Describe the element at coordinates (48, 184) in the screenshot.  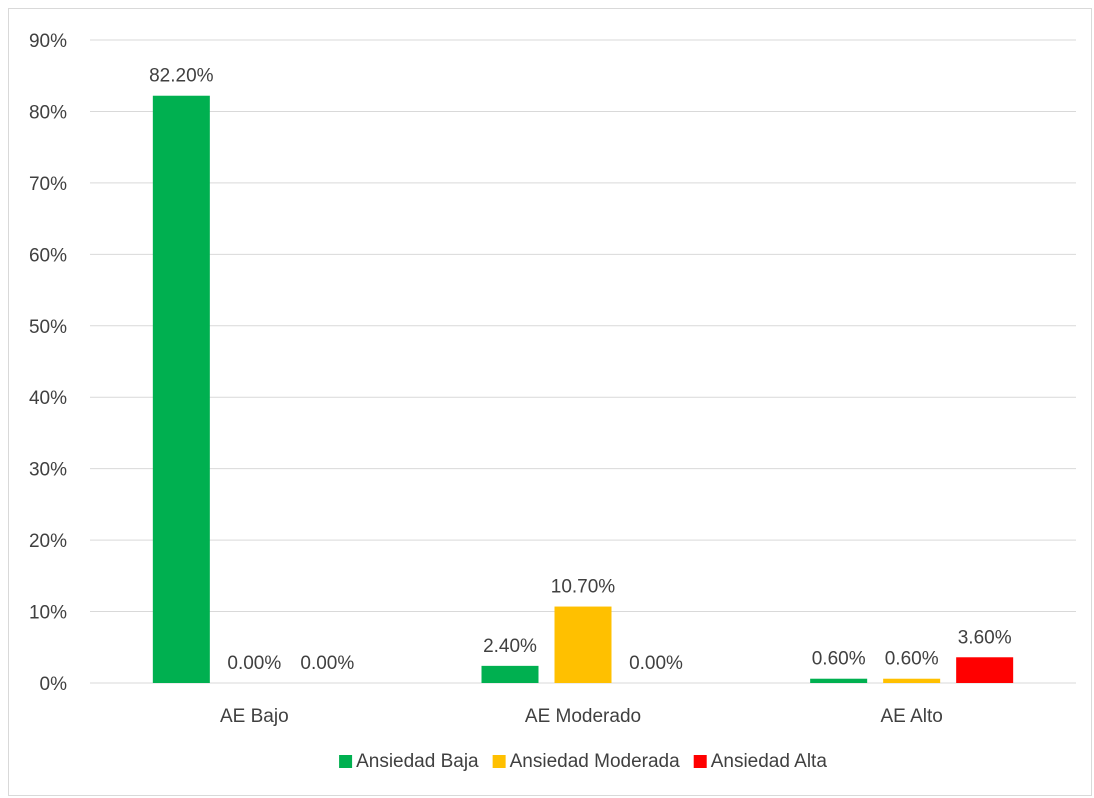
I see `y-tick-label: 70%` at that location.